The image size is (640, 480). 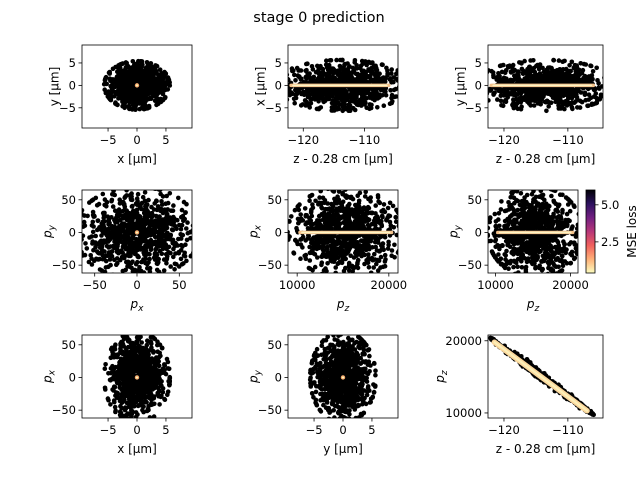 I want to click on x-axis-label: x [μm], so click(x=137, y=159).